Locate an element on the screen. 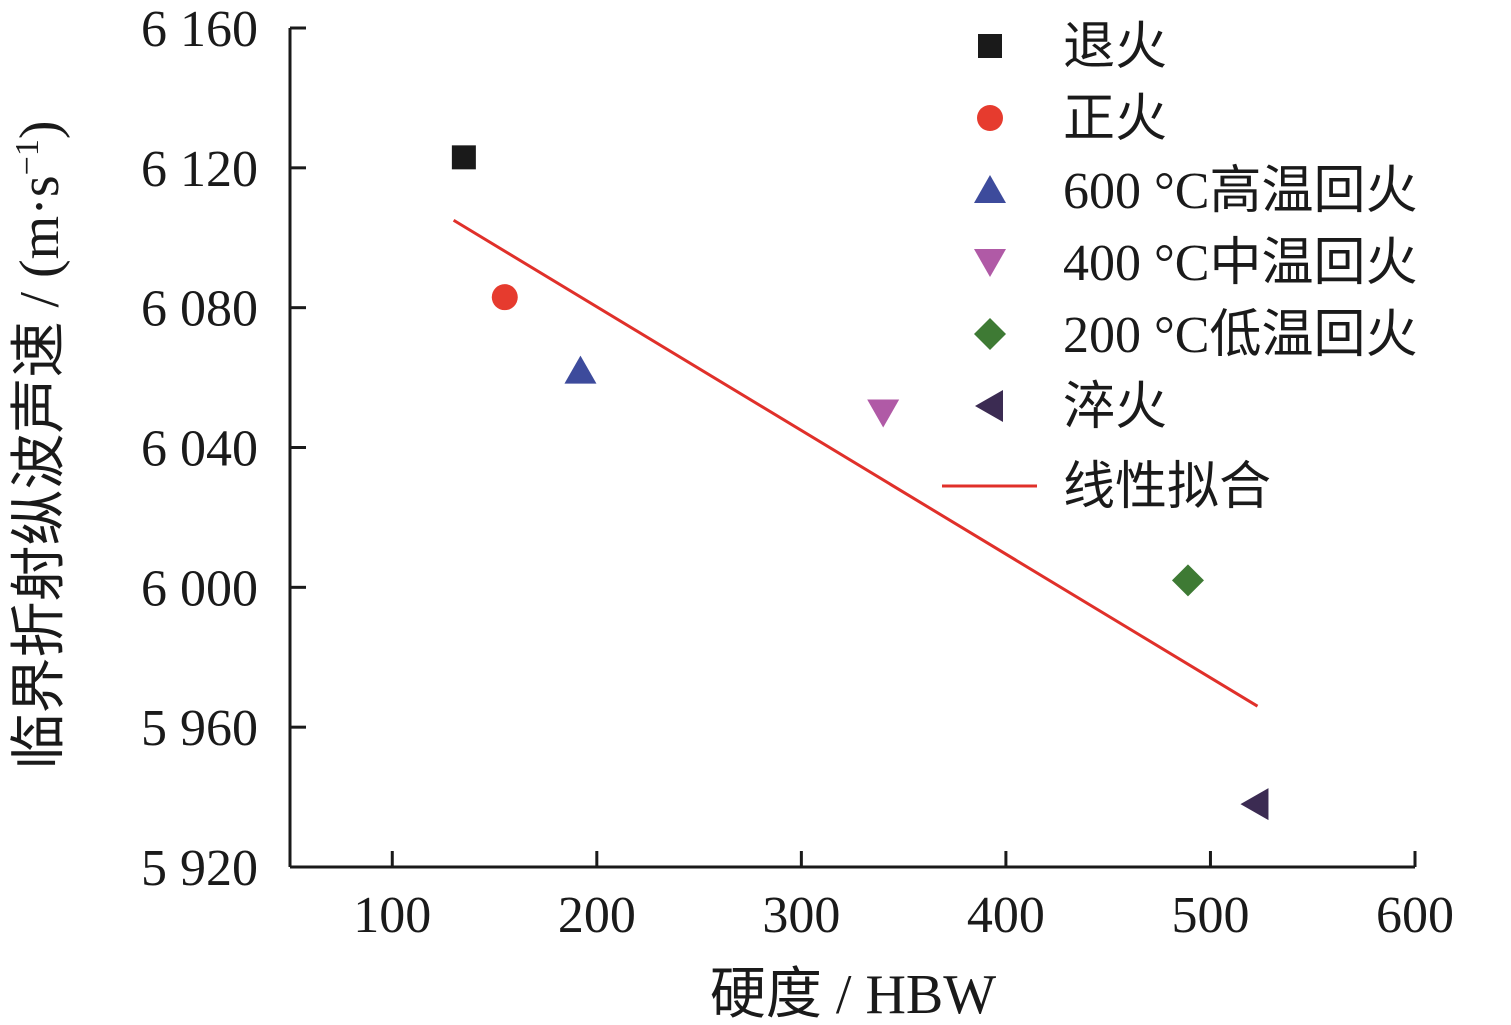 This screenshot has height=1025, width=1511. x-tick-label: 400 is located at coordinates (1006, 915).